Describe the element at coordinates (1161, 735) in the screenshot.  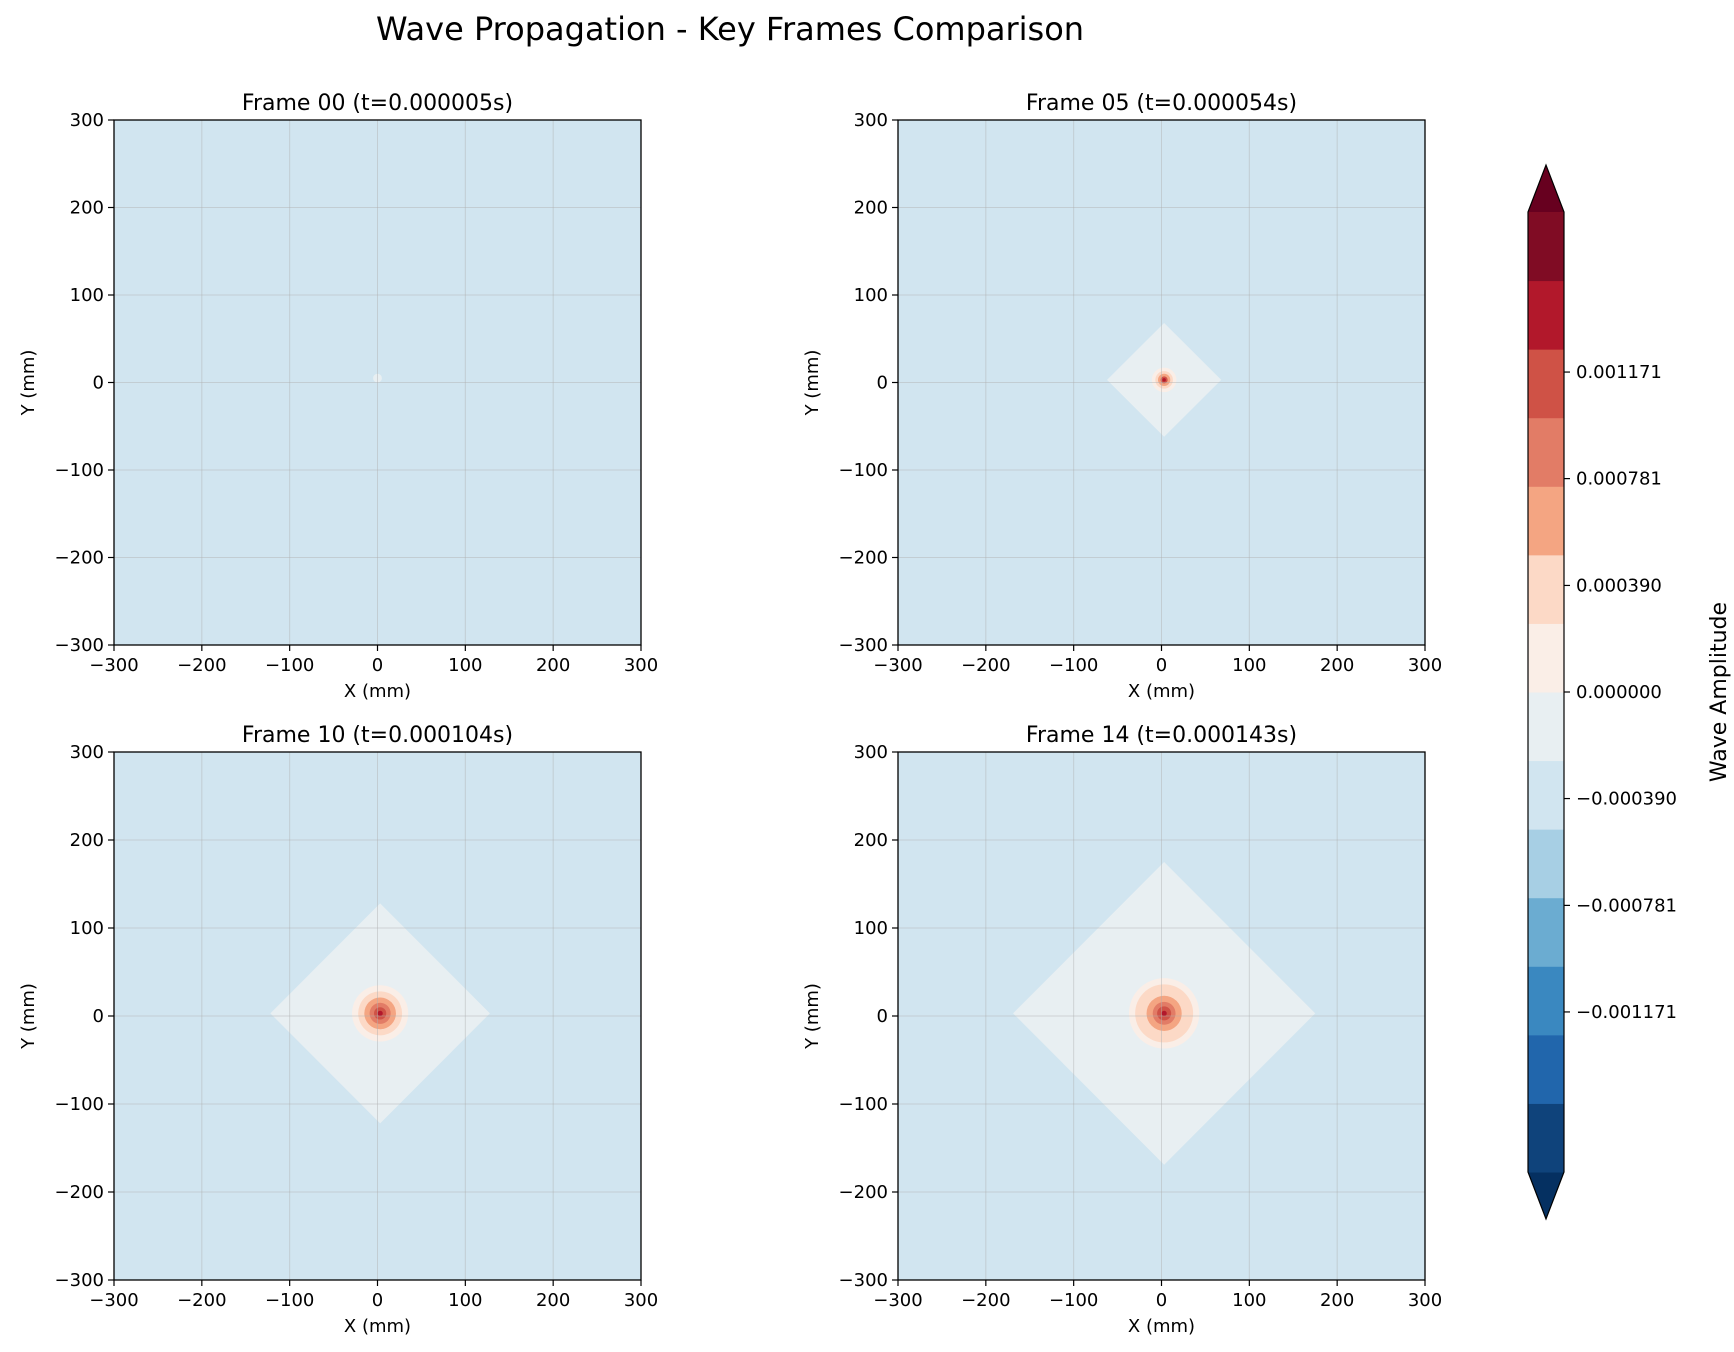
I see `panel-title: Frame 14 (t=0.000143s)` at that location.